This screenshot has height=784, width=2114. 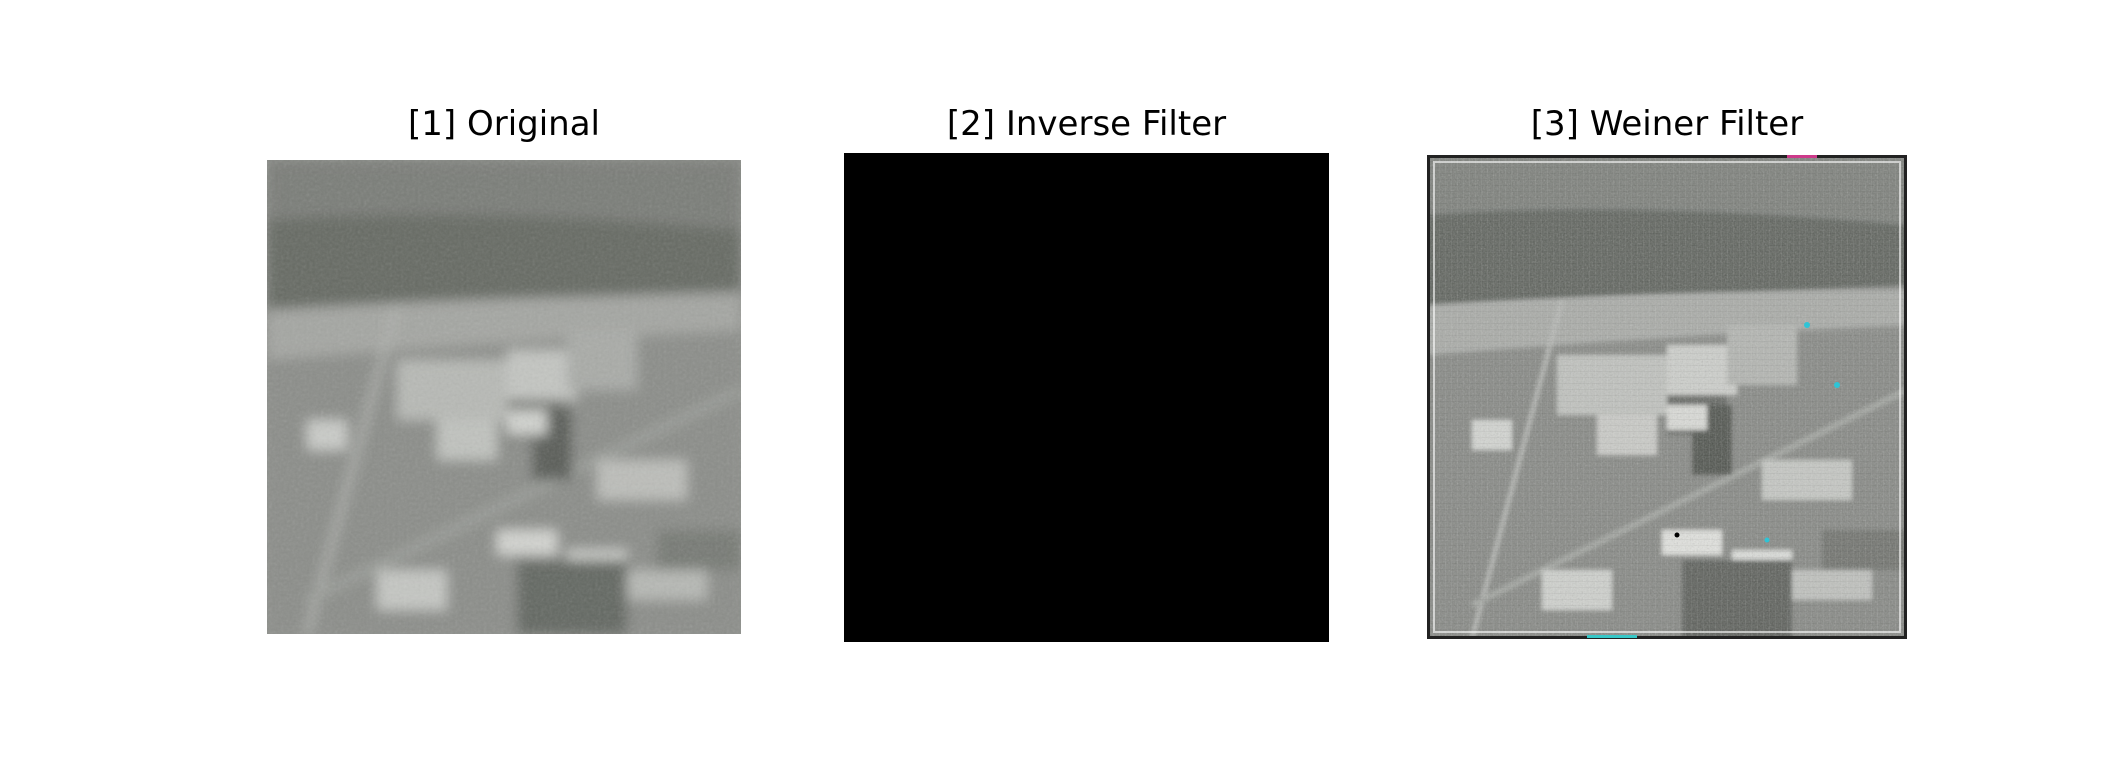 What do you see at coordinates (504, 397) in the screenshot?
I see `original-image` at bounding box center [504, 397].